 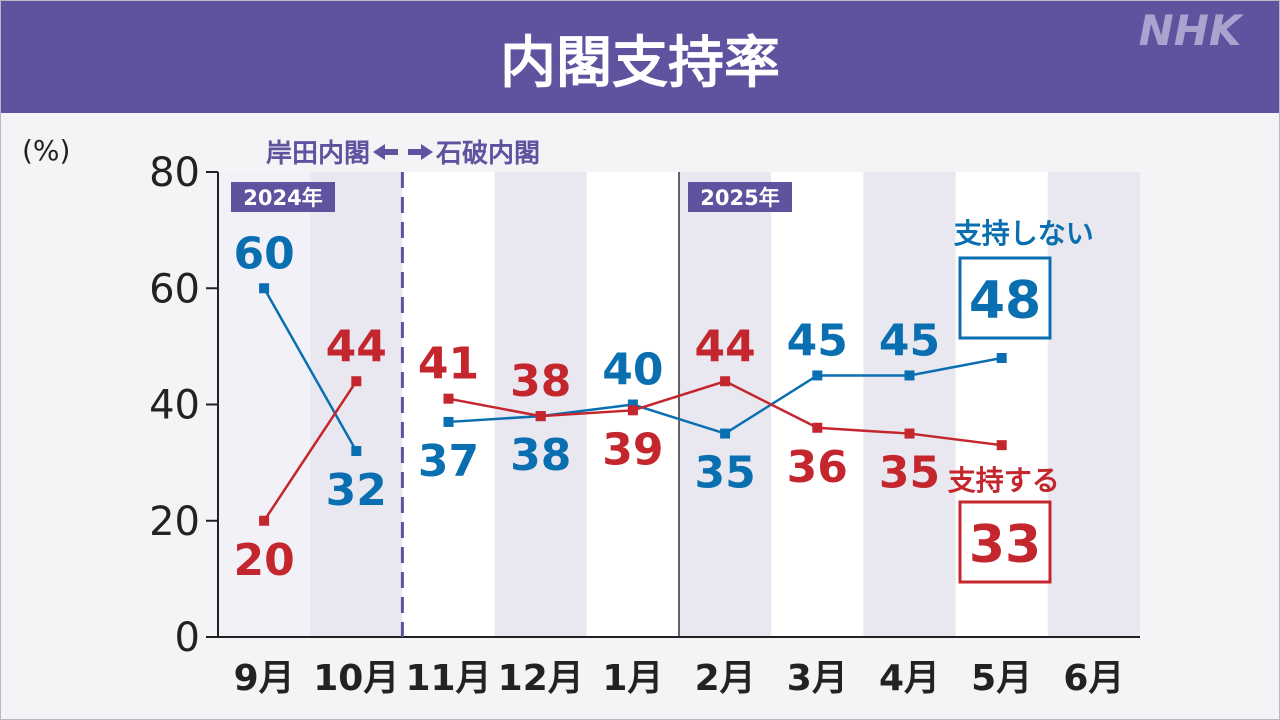 I want to click on year-badge-2025, so click(x=740, y=197).